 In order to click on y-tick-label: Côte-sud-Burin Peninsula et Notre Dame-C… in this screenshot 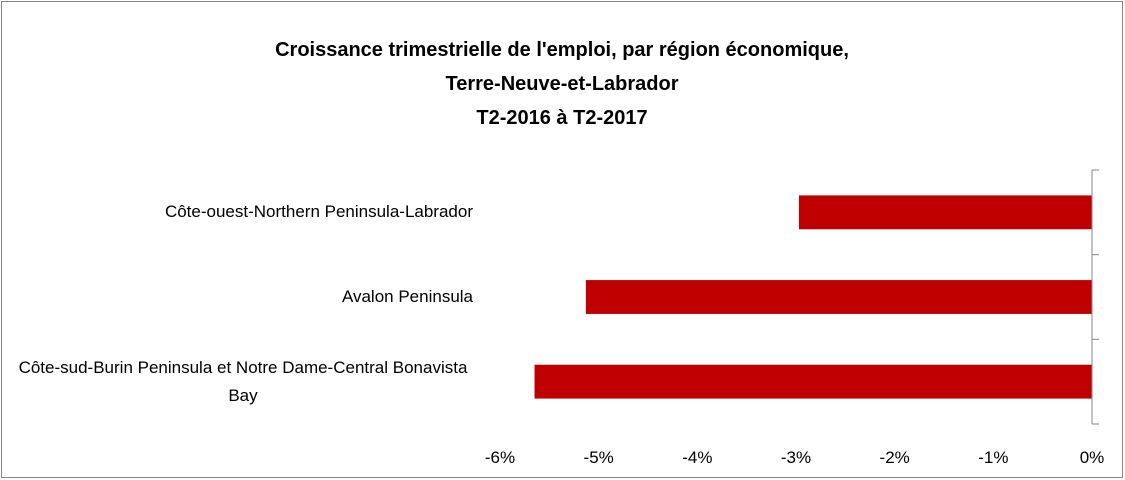, I will do `click(243, 381)`.